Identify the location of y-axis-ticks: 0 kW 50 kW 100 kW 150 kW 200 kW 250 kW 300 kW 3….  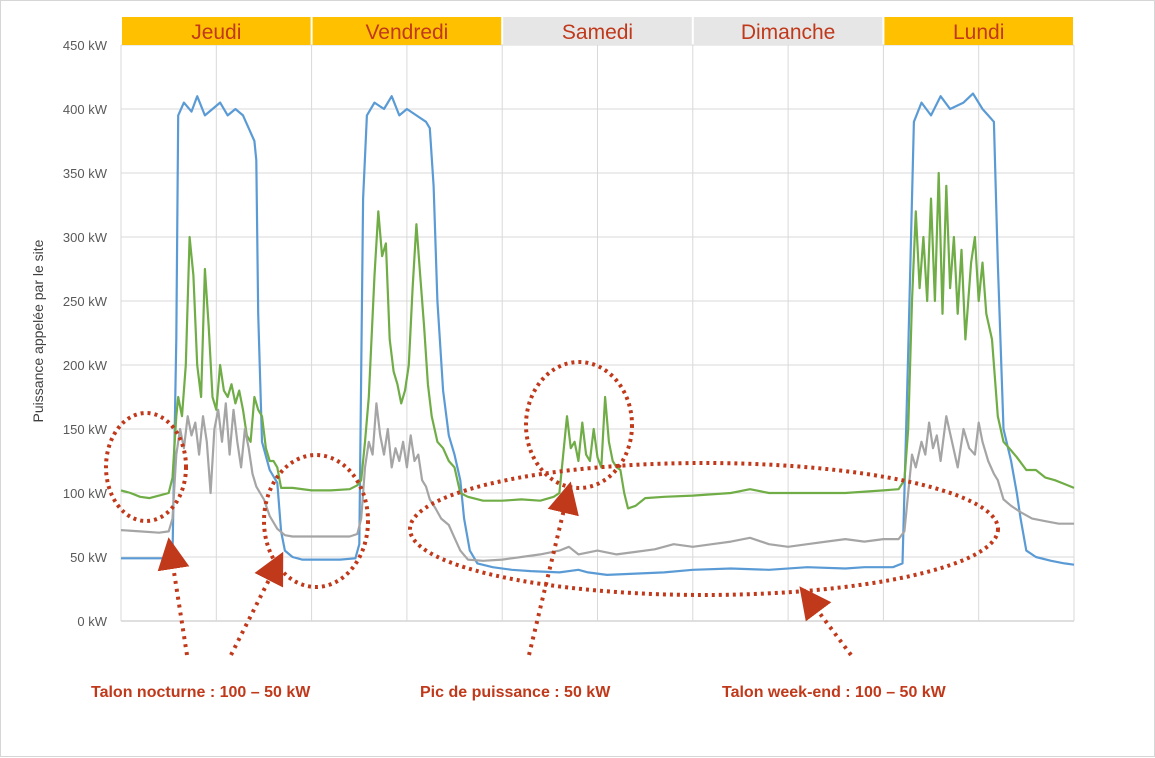
(85, 333).